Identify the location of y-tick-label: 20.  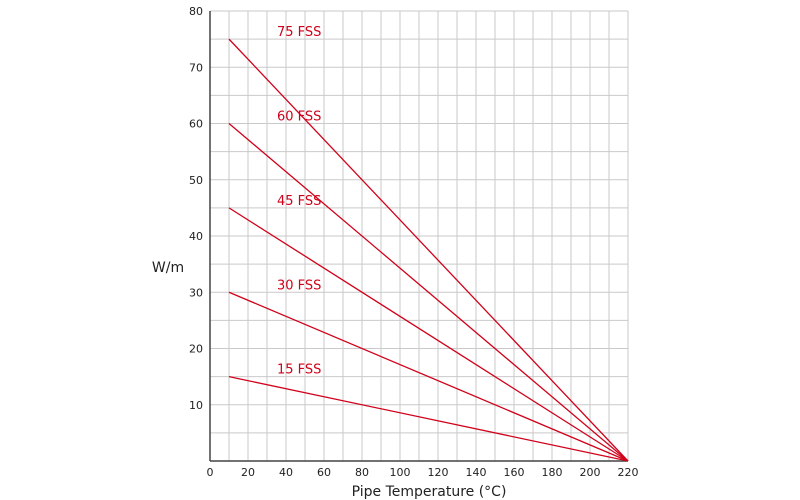
(196, 349).